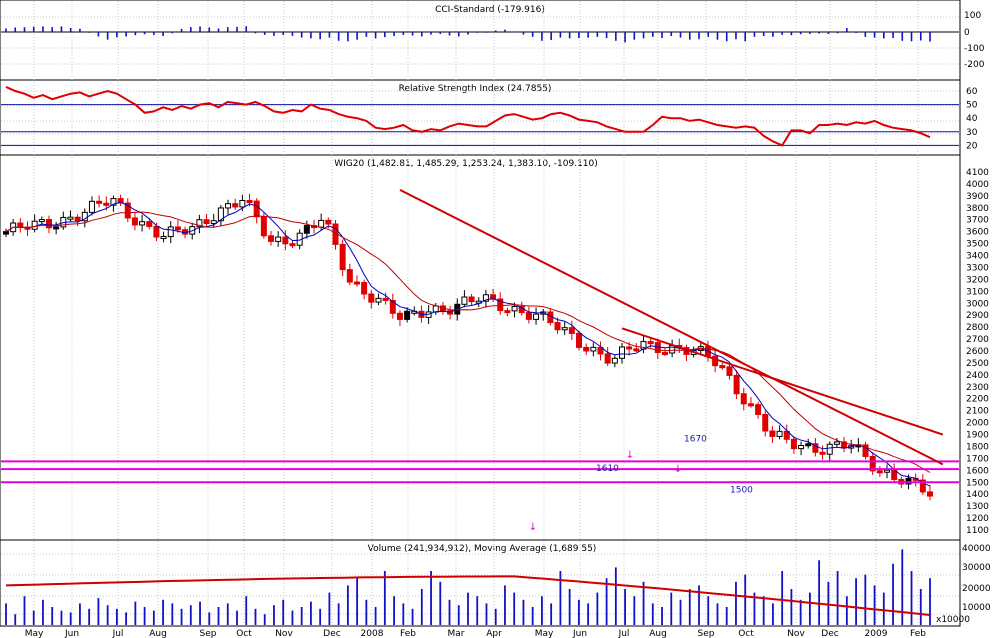 The width and height of the screenshot is (994, 638). I want to click on cci-tick-label: 100, so click(972, 16).